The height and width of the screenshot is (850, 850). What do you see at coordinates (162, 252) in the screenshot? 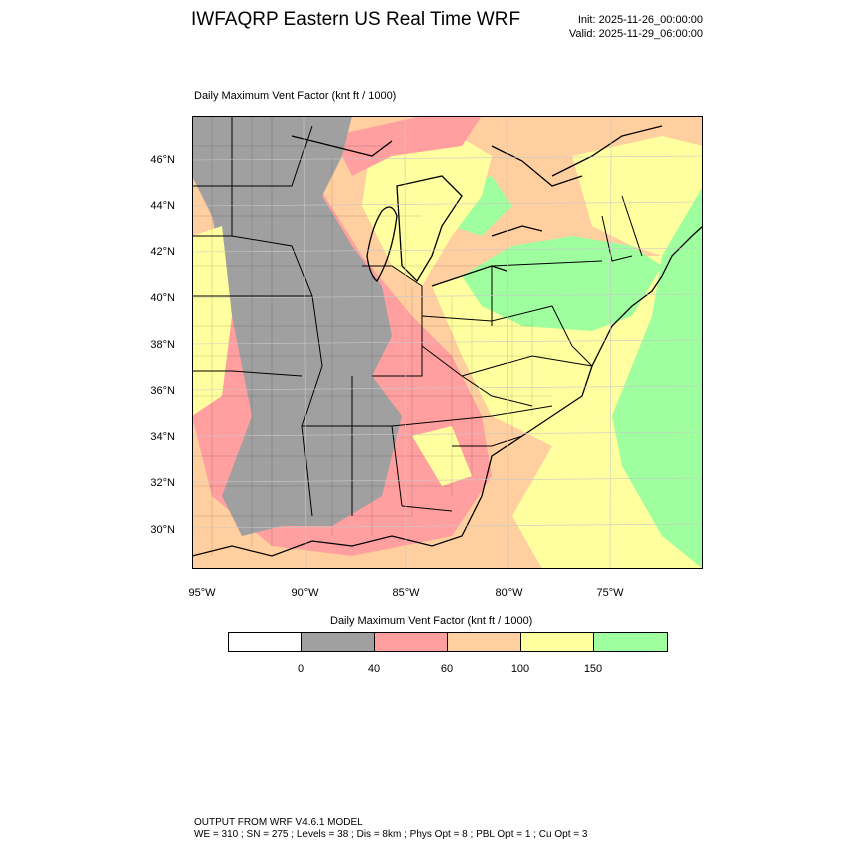
I see `lat-label-42: 42°N` at bounding box center [162, 252].